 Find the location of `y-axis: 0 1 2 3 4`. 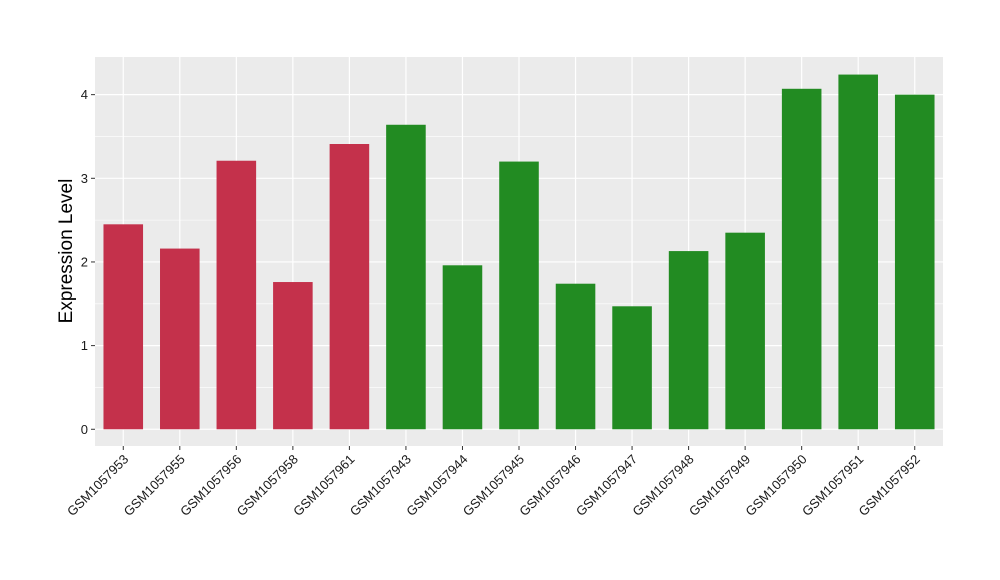

y-axis: 0 1 2 3 4 is located at coordinates (88, 262).